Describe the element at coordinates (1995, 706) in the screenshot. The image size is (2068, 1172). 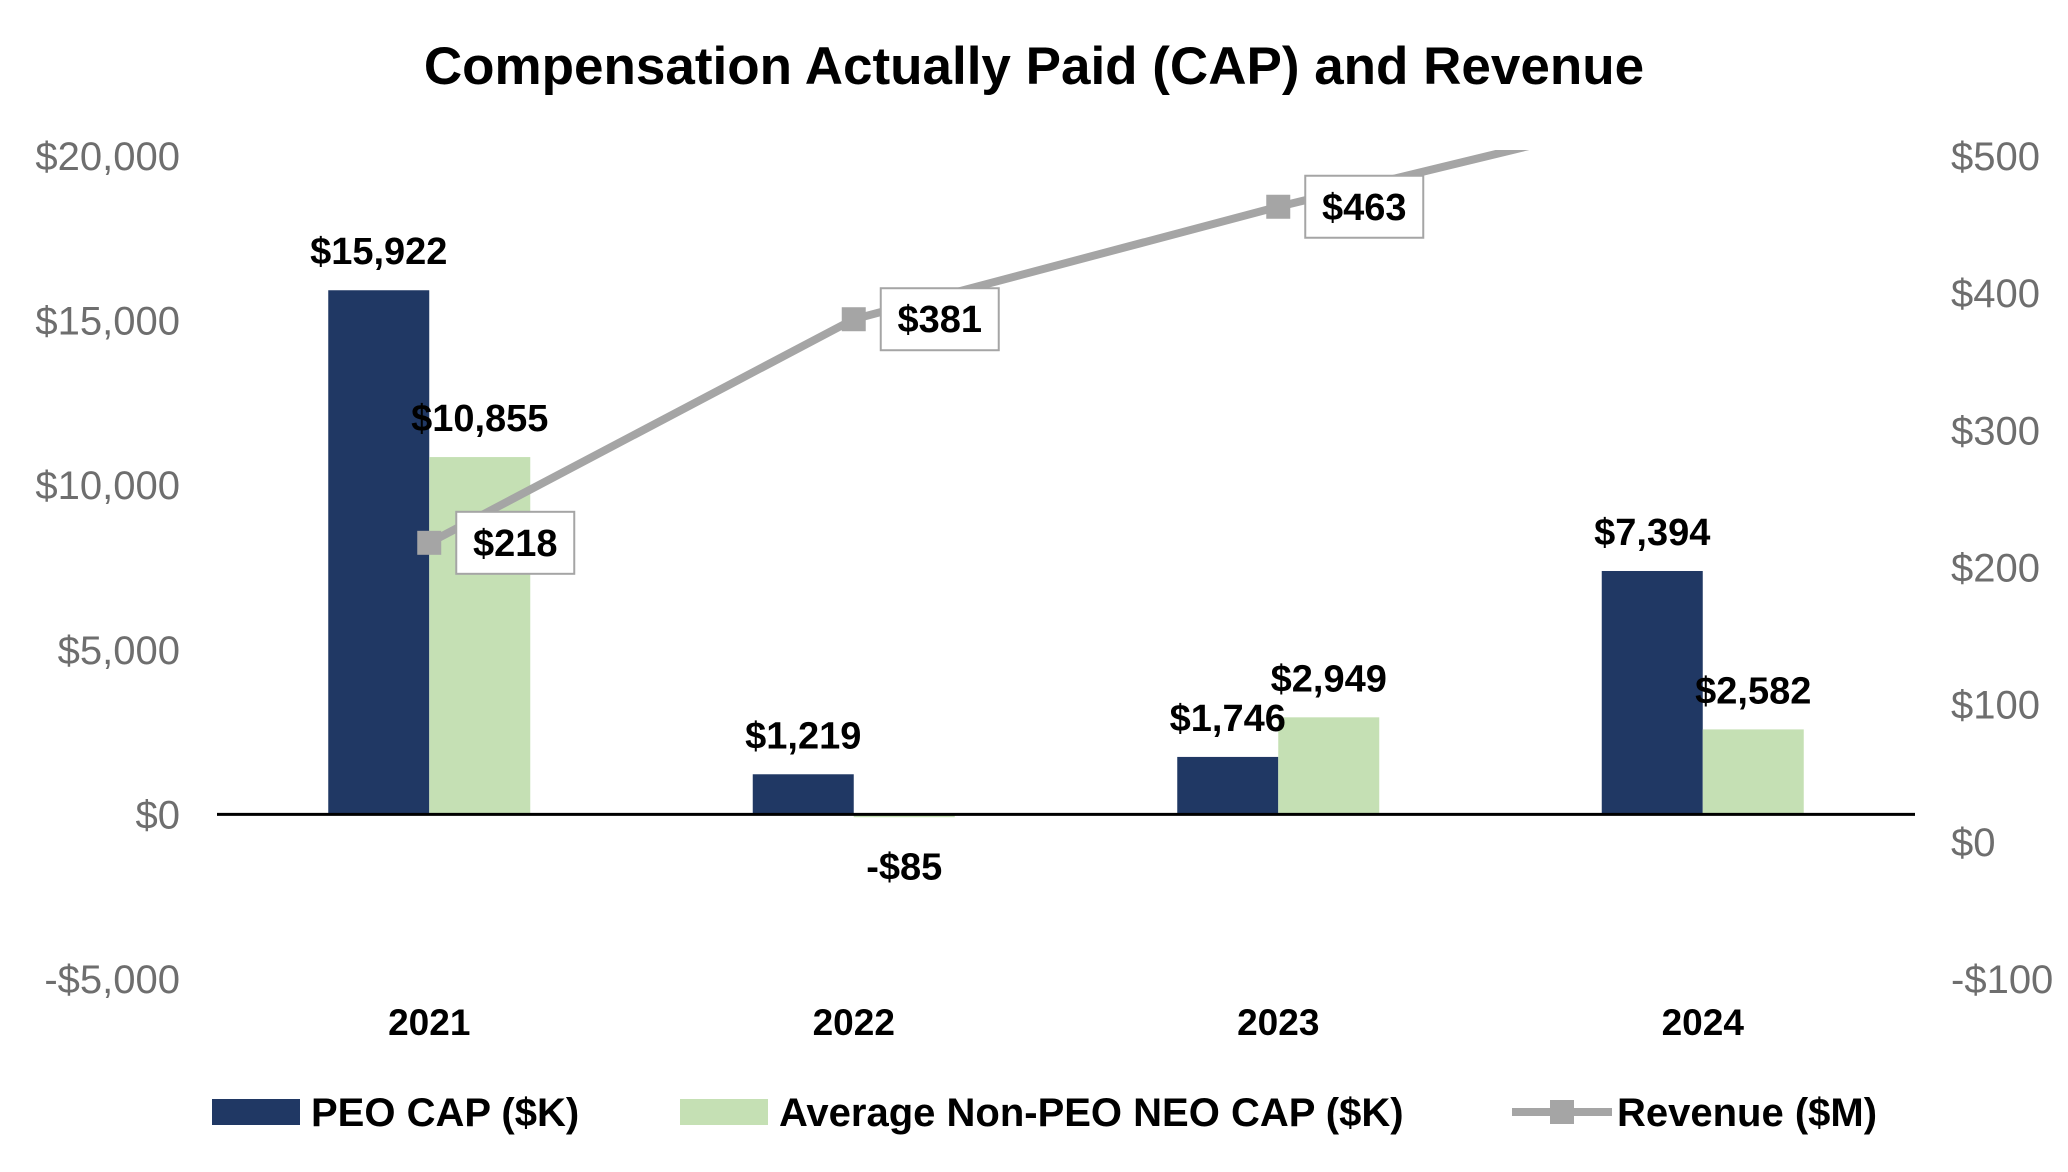
I see `right-tick-label: $100` at that location.